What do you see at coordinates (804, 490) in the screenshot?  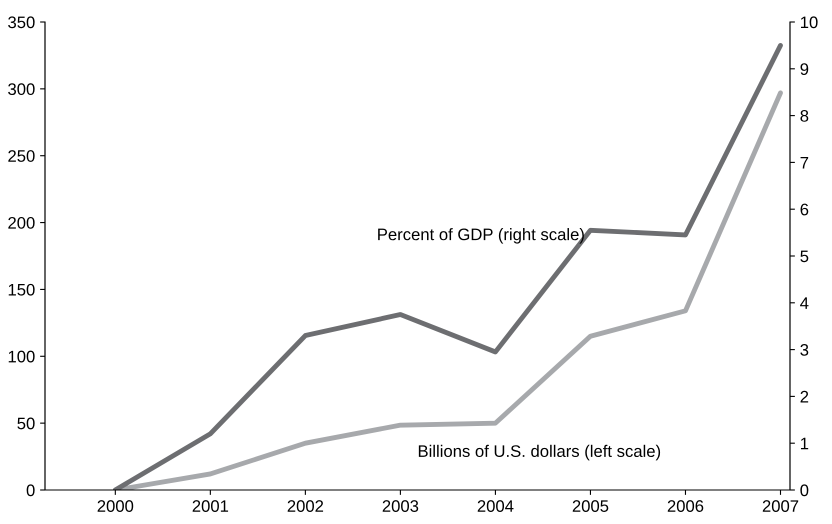 I see `y2-tick-label: 0` at bounding box center [804, 490].